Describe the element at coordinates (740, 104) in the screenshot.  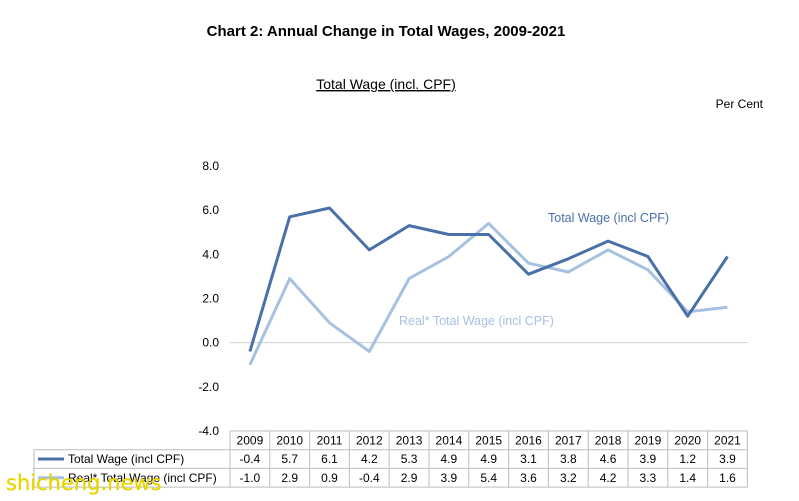
I see `unit-label: Per Cent` at that location.